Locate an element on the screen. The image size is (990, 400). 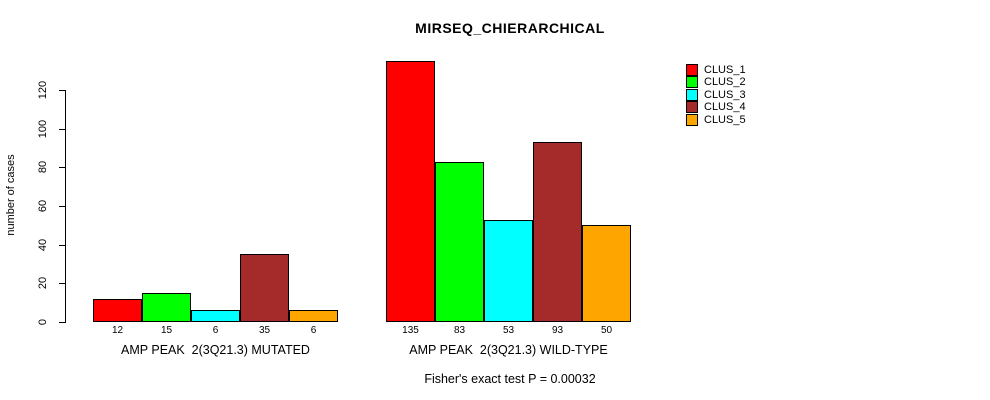
y-tick-label: 40 is located at coordinates (43, 244).